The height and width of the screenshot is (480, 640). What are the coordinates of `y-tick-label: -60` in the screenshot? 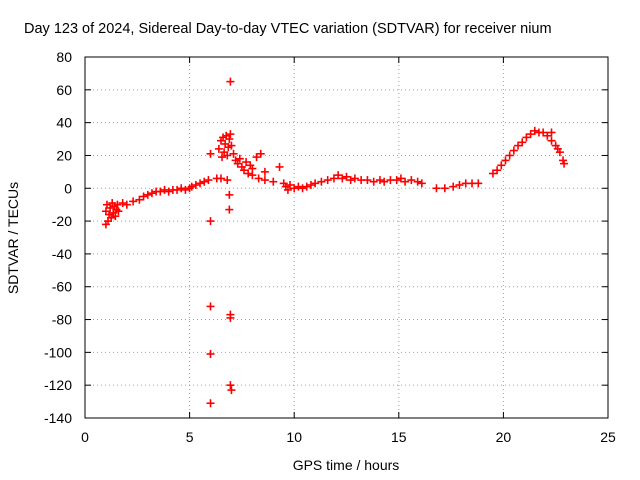 It's located at (62, 287).